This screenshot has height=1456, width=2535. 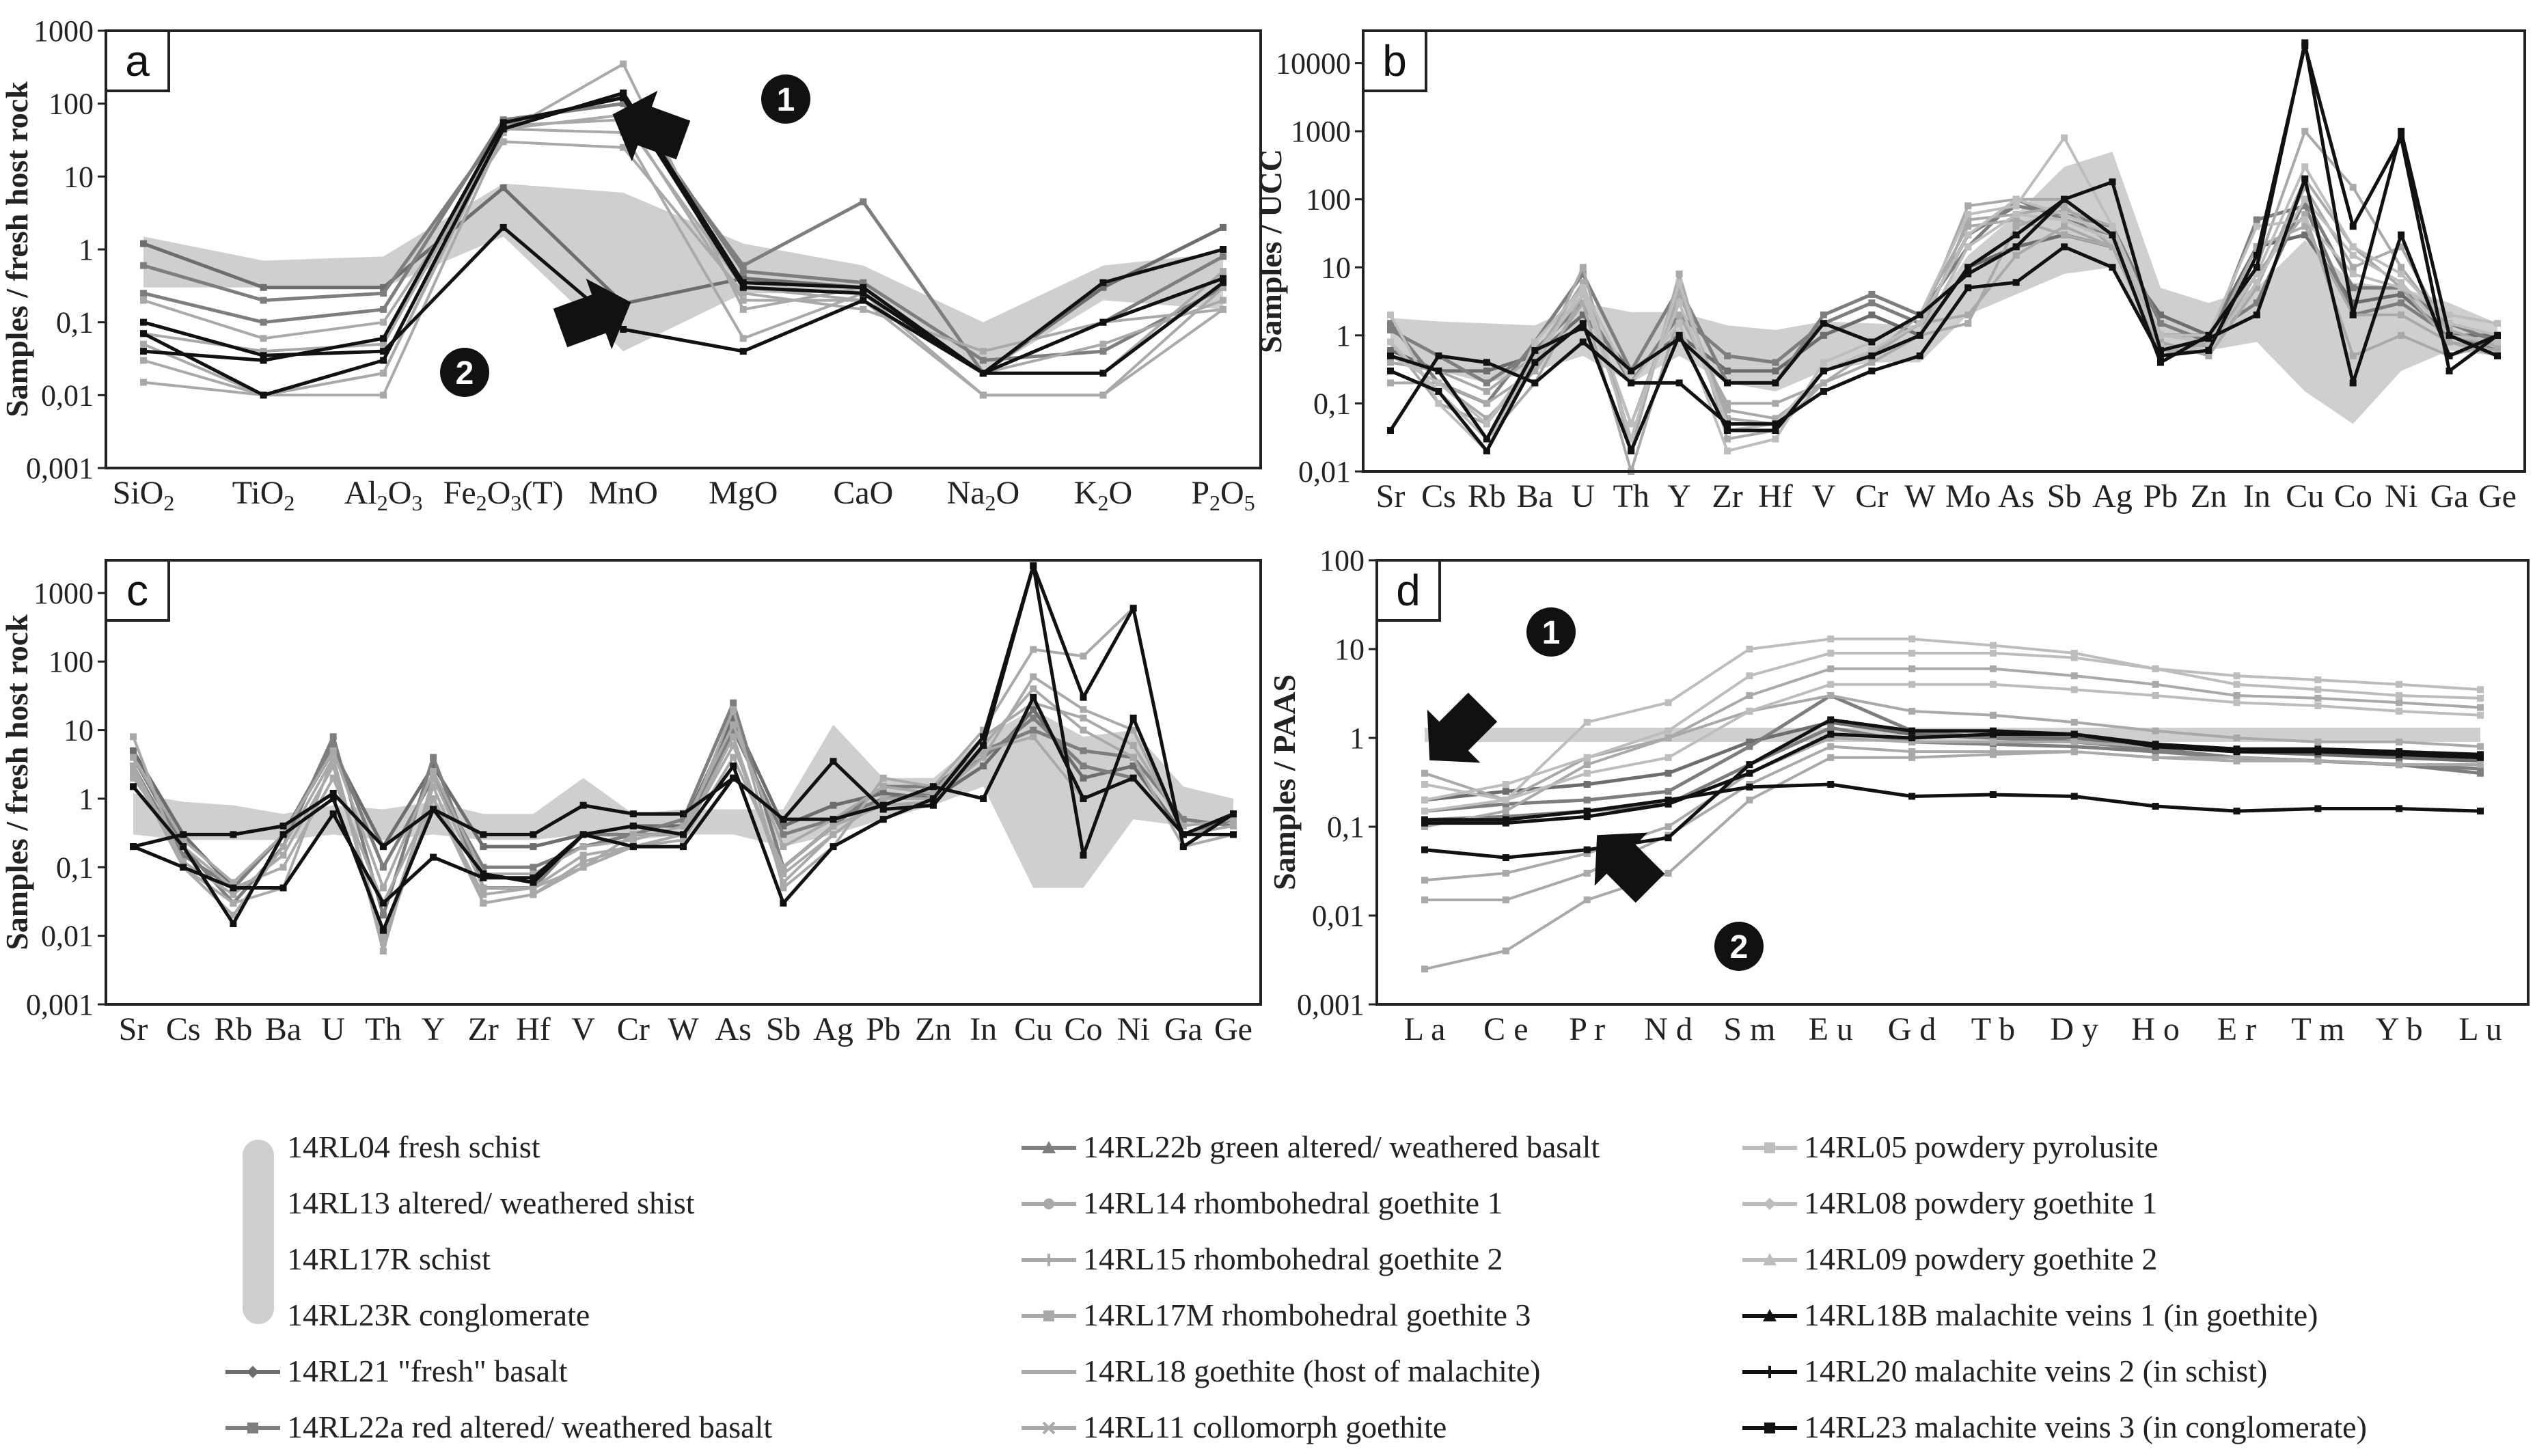 What do you see at coordinates (283, 1029) in the screenshot?
I see `x-tick-label: Ba` at bounding box center [283, 1029].